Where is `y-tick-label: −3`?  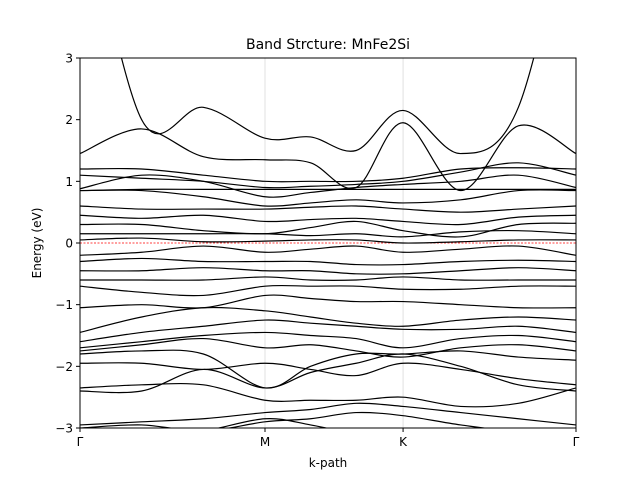
y-tick-label: −3 is located at coordinates (64, 429).